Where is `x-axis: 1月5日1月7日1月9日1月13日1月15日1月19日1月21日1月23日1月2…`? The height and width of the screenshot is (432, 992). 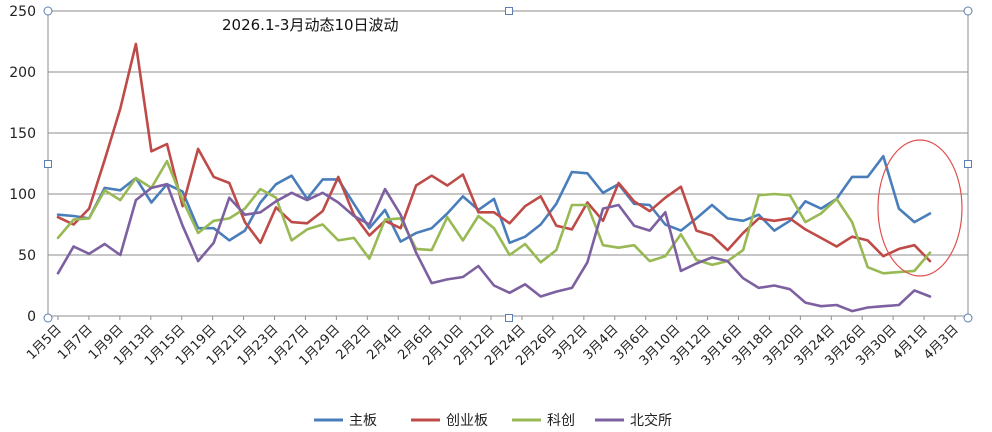
x-axis: 1月5日1月7日1月9日1月13日1月15日1月19日1月21日1月23日1月2… is located at coordinates (493, 342).